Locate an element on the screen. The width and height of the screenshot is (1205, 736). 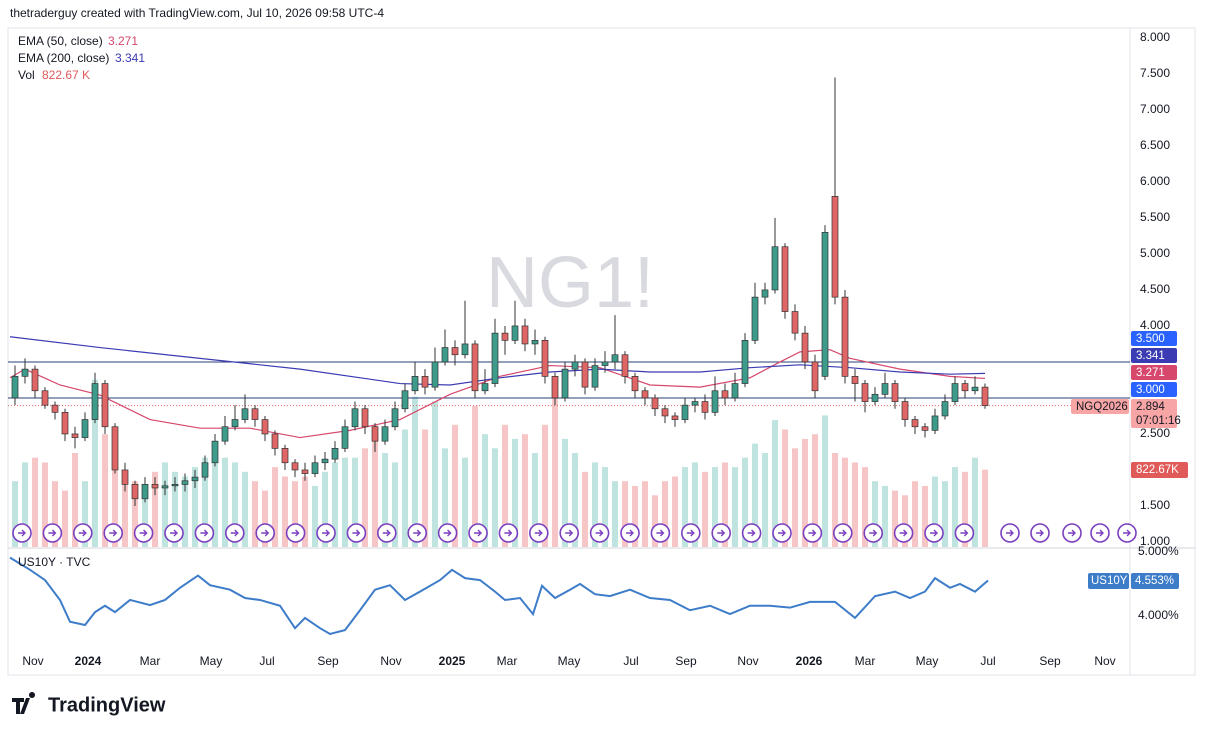
us10y-line is located at coordinates (499, 596).